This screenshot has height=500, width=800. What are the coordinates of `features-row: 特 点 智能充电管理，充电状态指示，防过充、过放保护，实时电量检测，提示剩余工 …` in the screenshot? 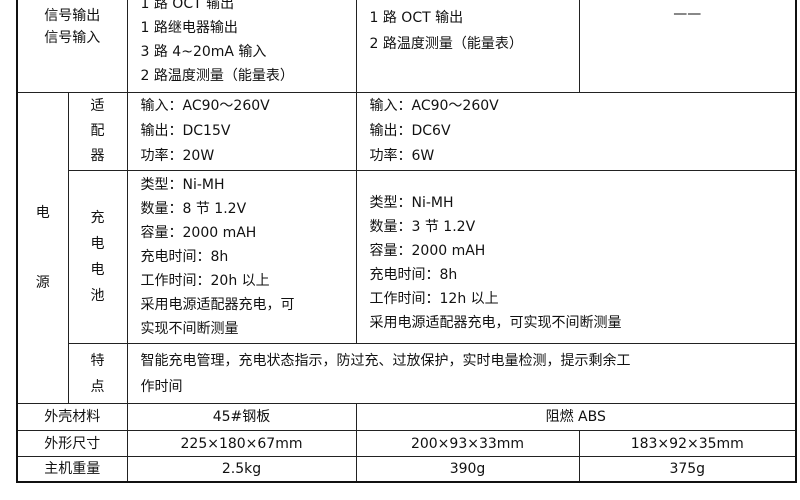 It's located at (407, 373).